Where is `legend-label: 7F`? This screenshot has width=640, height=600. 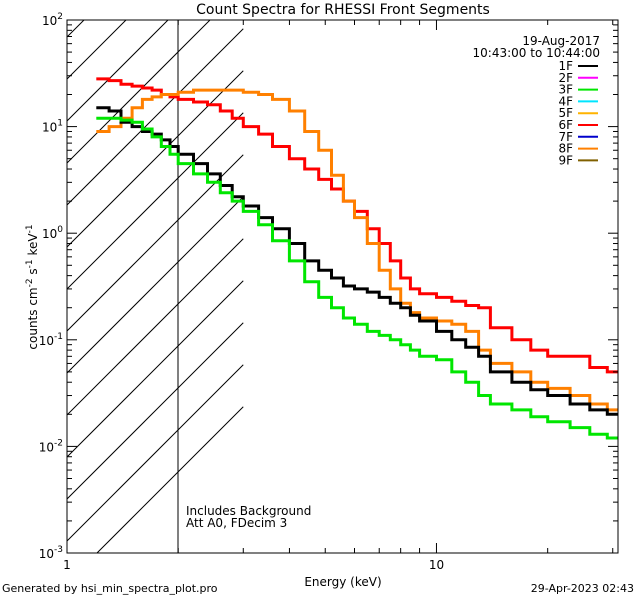
legend-label: 7F is located at coordinates (565, 137).